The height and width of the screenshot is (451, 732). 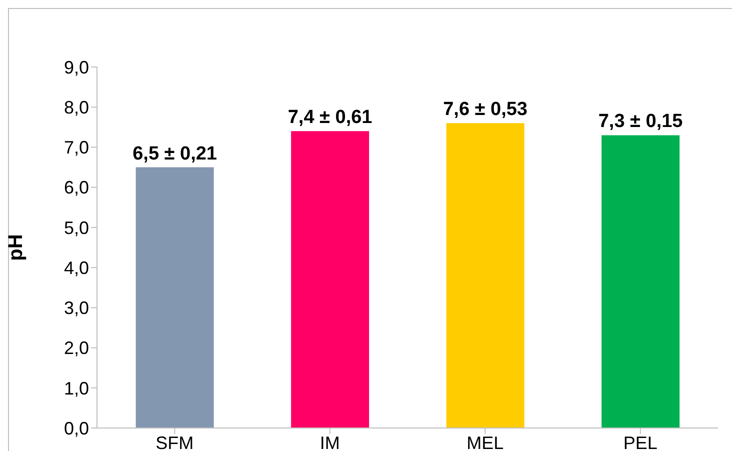 I want to click on y-tick-label: 1,0, so click(x=76, y=388).